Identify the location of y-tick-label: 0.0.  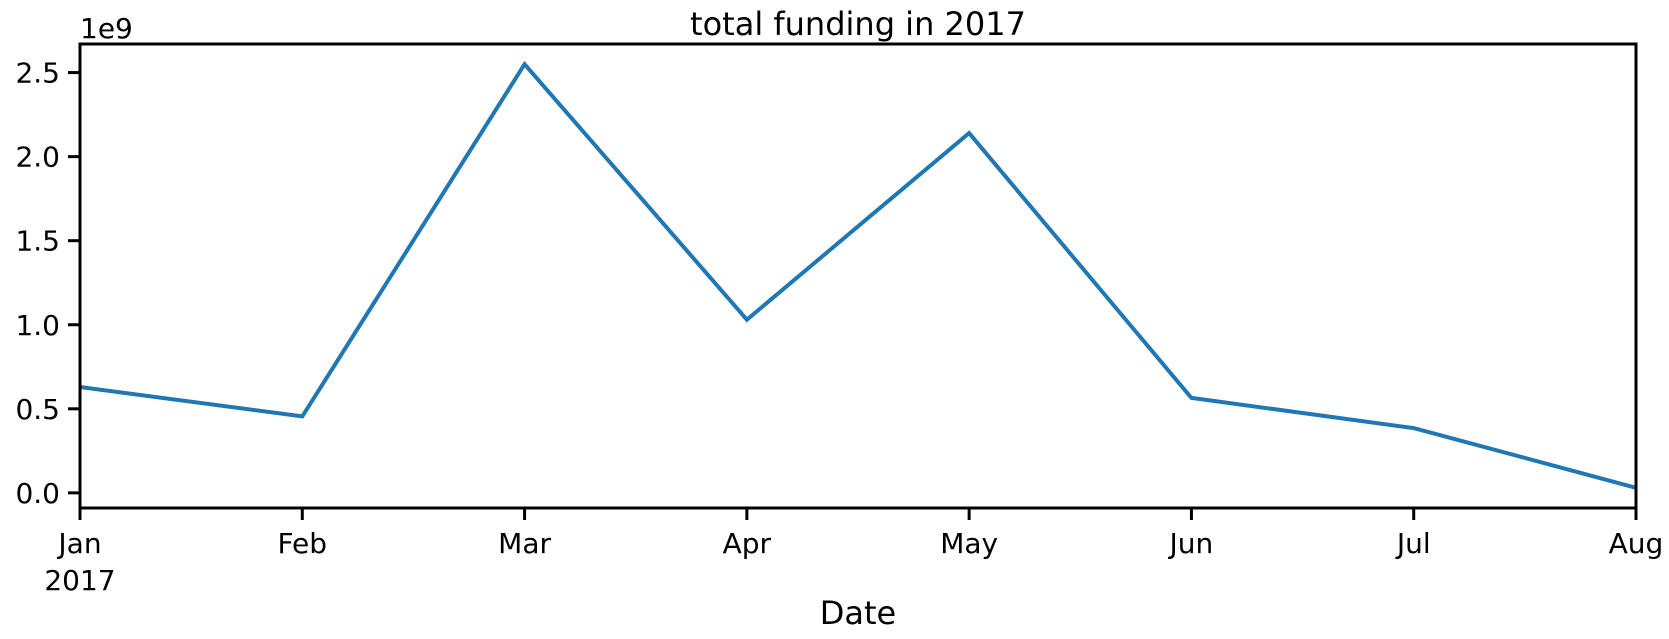
(37, 493).